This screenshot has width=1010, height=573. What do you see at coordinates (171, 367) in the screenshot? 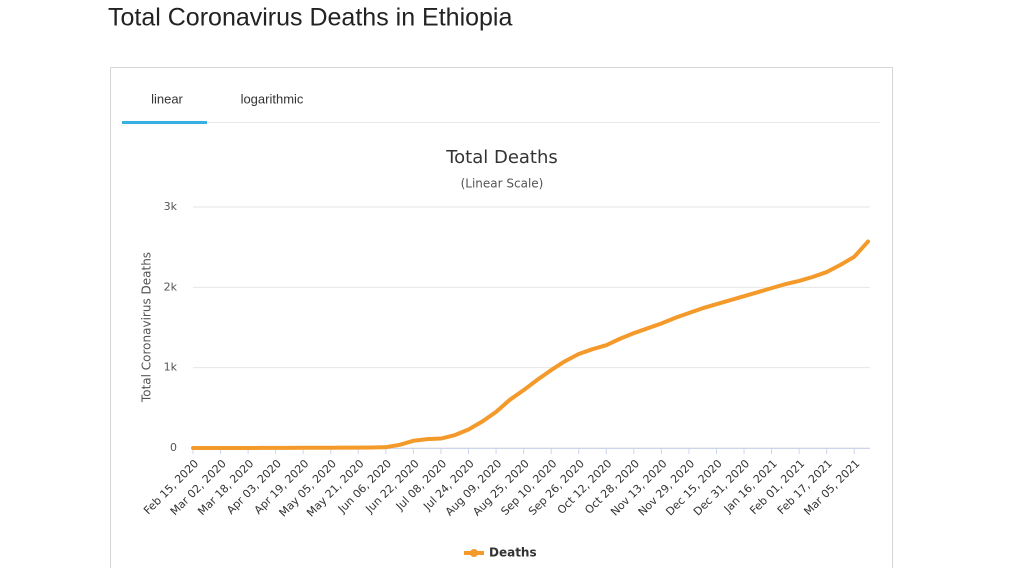
I see `y-tick-label: 1k` at bounding box center [171, 367].